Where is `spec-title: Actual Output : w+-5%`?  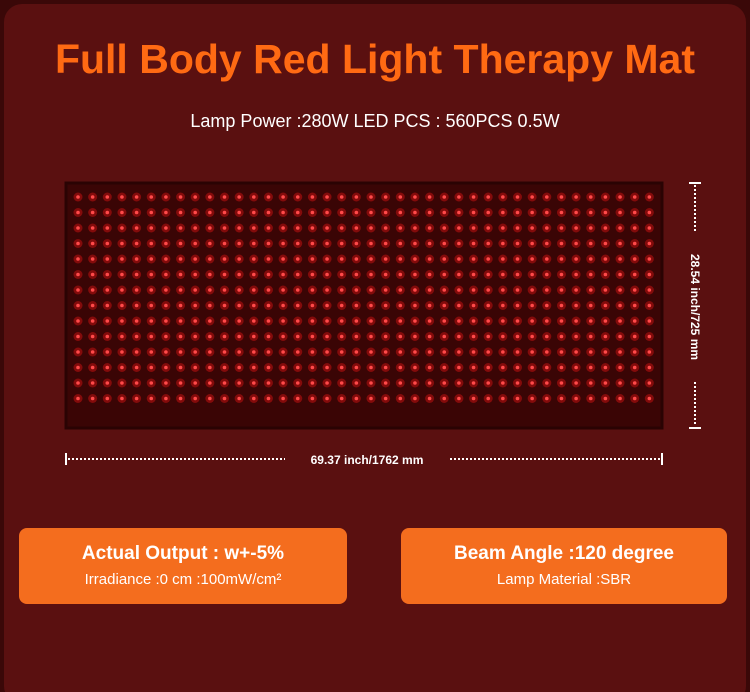 spec-title: Actual Output : w+-5% is located at coordinates (183, 553).